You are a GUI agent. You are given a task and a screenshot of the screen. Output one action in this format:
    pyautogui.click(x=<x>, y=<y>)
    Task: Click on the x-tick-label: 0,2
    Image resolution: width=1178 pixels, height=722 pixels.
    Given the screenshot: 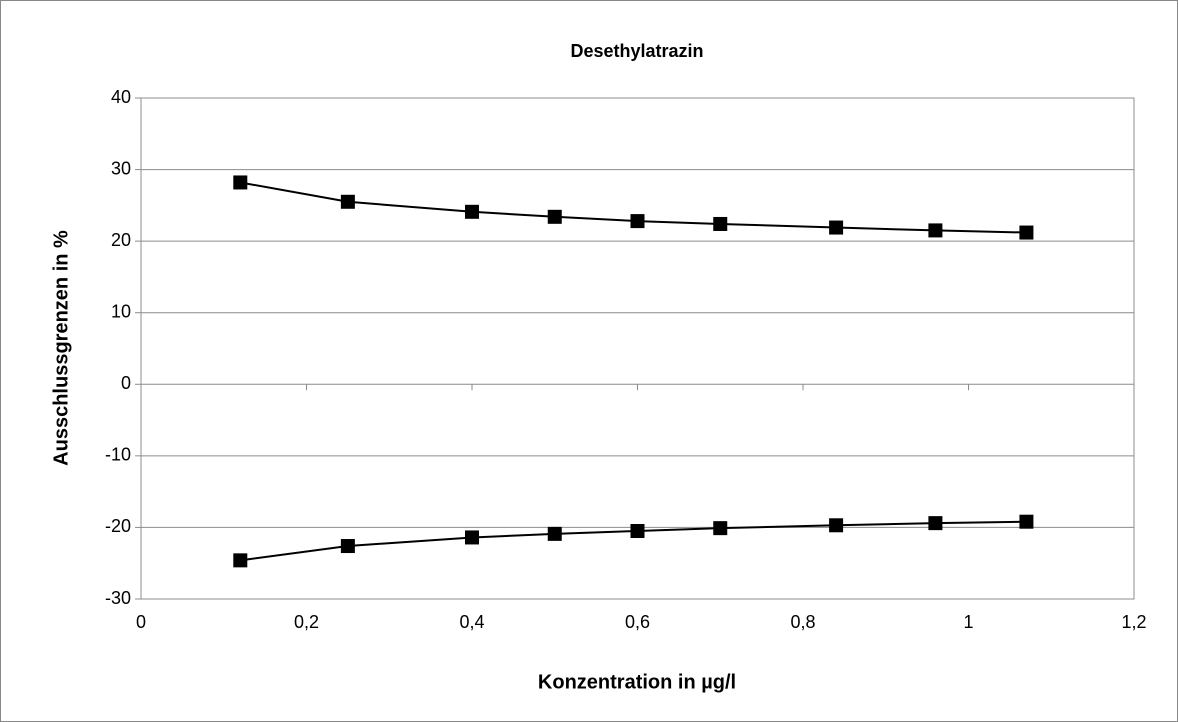 What is the action you would take?
    pyautogui.click(x=306, y=622)
    